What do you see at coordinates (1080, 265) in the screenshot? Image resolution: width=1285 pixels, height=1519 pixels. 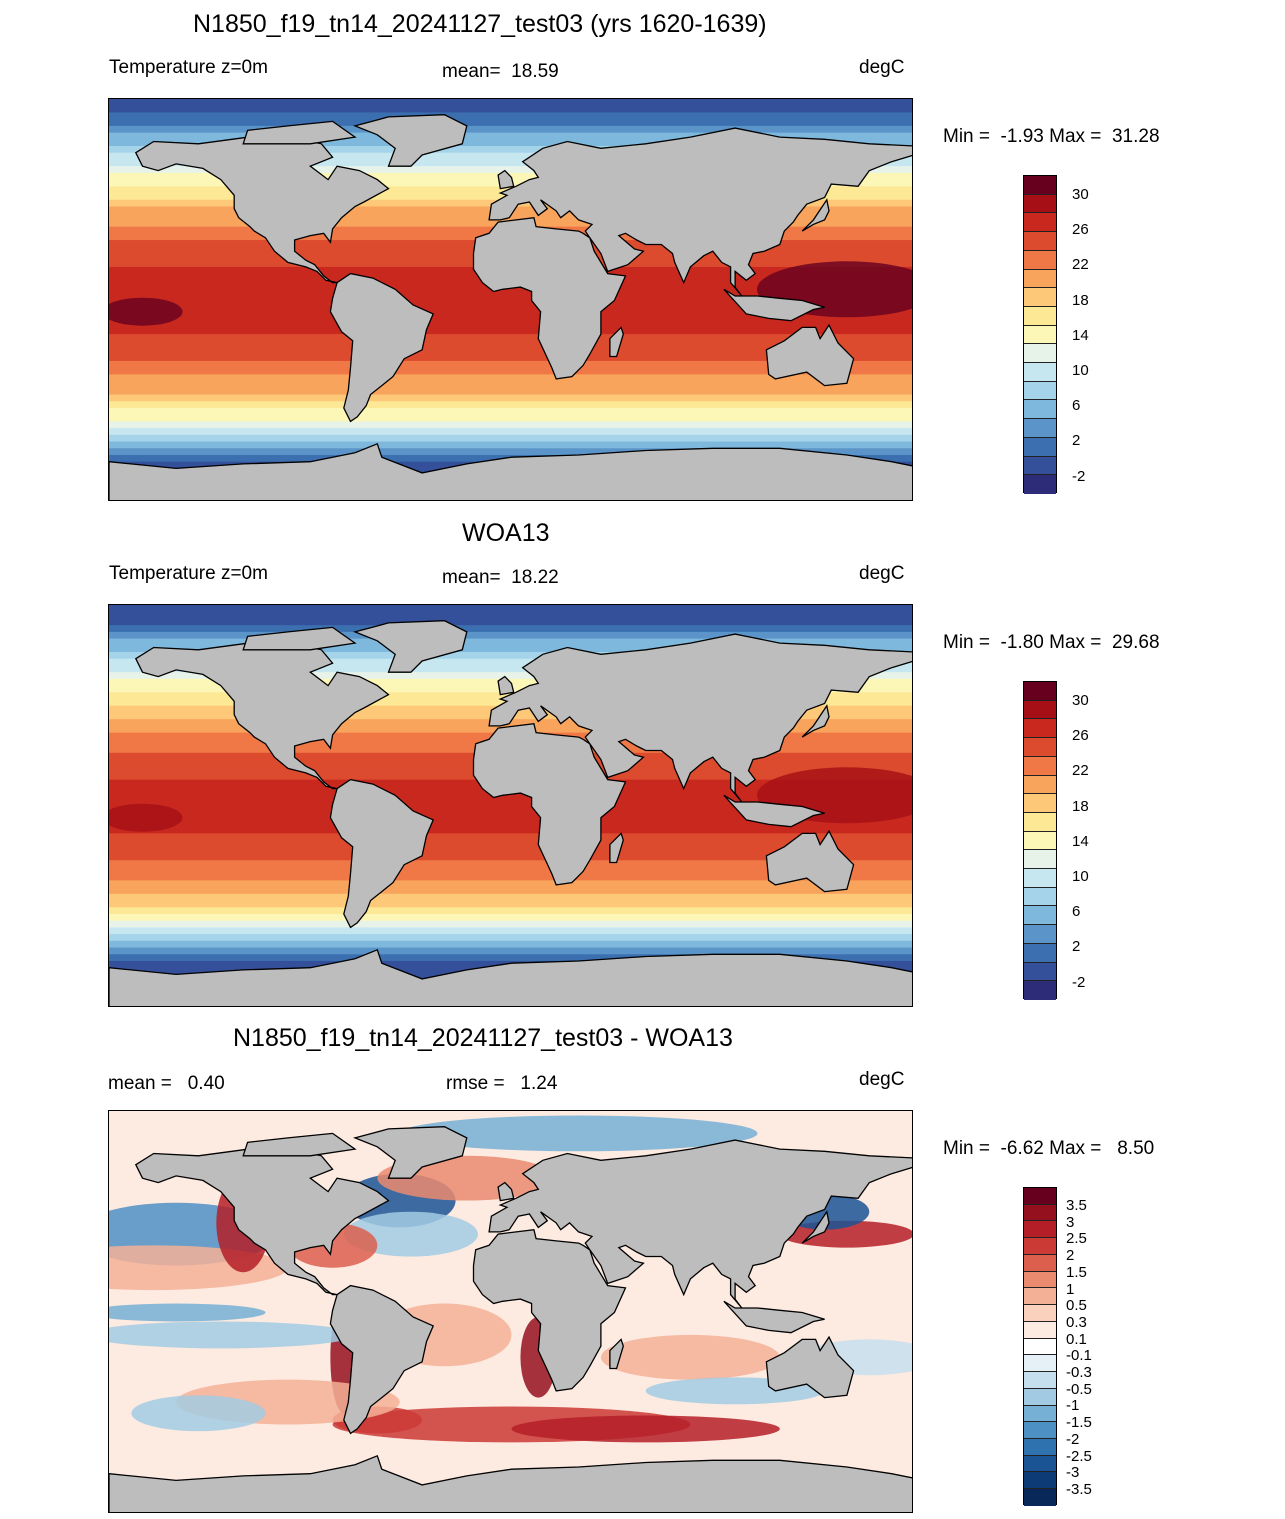 I see `colorbar-tick-label: 22` at bounding box center [1080, 265].